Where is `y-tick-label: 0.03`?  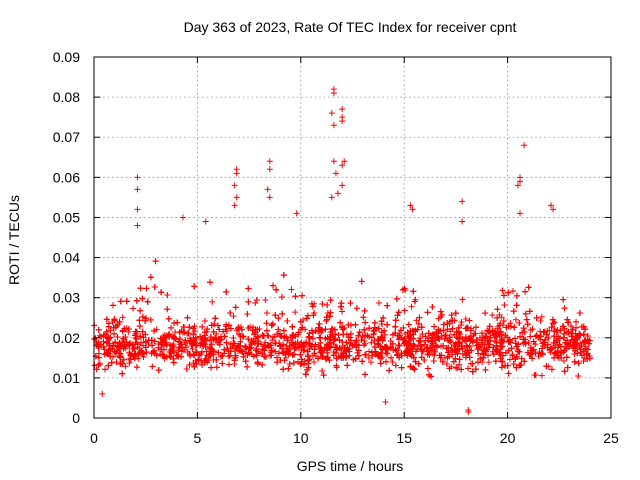 y-tick-label: 0.03 is located at coordinates (66, 298).